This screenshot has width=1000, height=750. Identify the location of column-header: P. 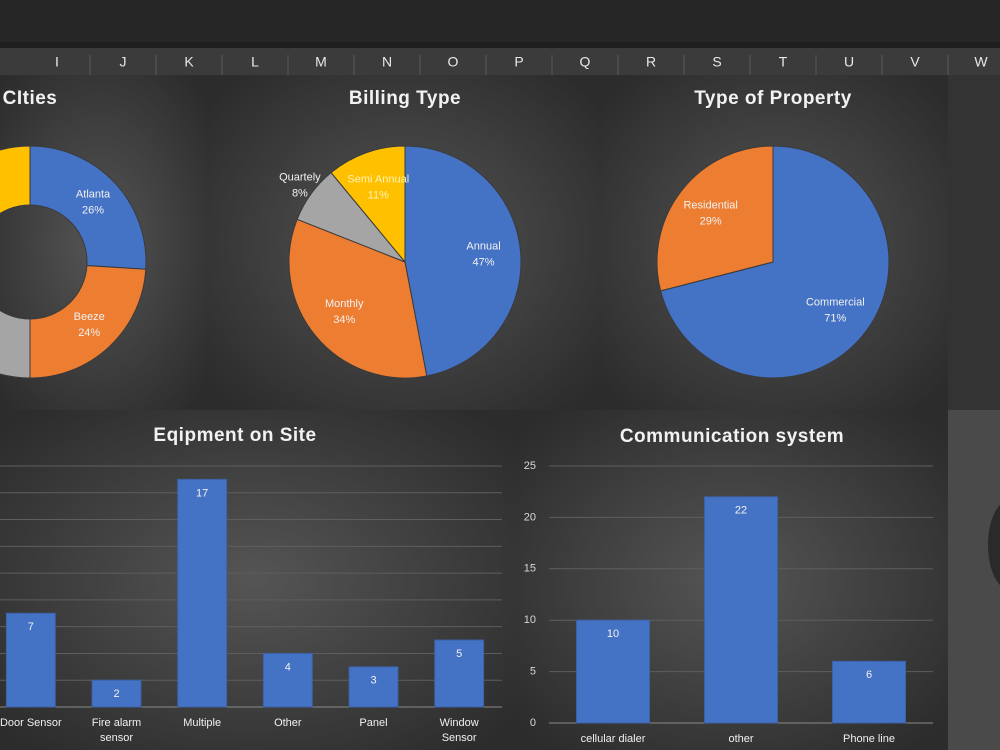
(518, 62).